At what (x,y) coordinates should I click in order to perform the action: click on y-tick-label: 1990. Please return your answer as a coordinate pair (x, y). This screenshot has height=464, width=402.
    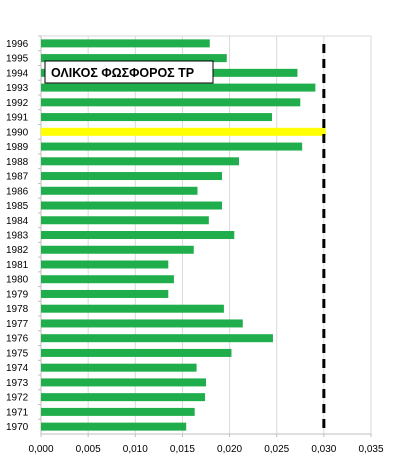
    Looking at the image, I should click on (17, 132).